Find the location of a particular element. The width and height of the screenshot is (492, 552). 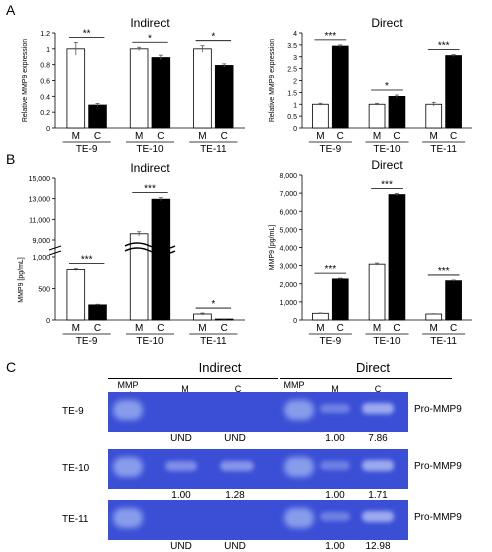

gel-value-c-direct-TE-9: 7.86 is located at coordinates (378, 438).